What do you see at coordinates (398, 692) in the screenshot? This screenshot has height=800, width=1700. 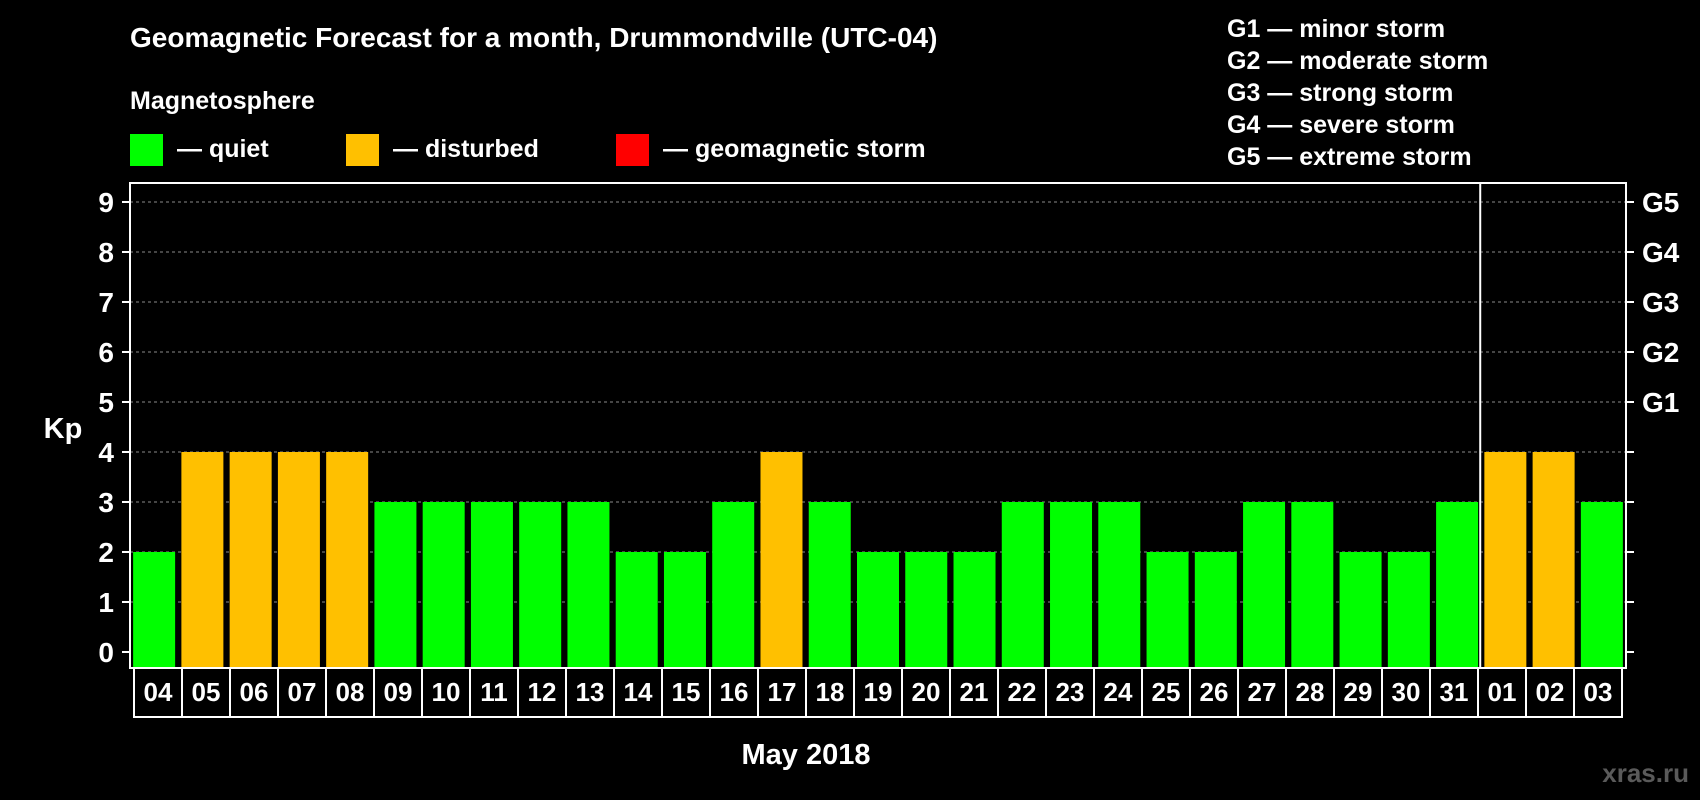 I see `x-tick-label: 09` at bounding box center [398, 692].